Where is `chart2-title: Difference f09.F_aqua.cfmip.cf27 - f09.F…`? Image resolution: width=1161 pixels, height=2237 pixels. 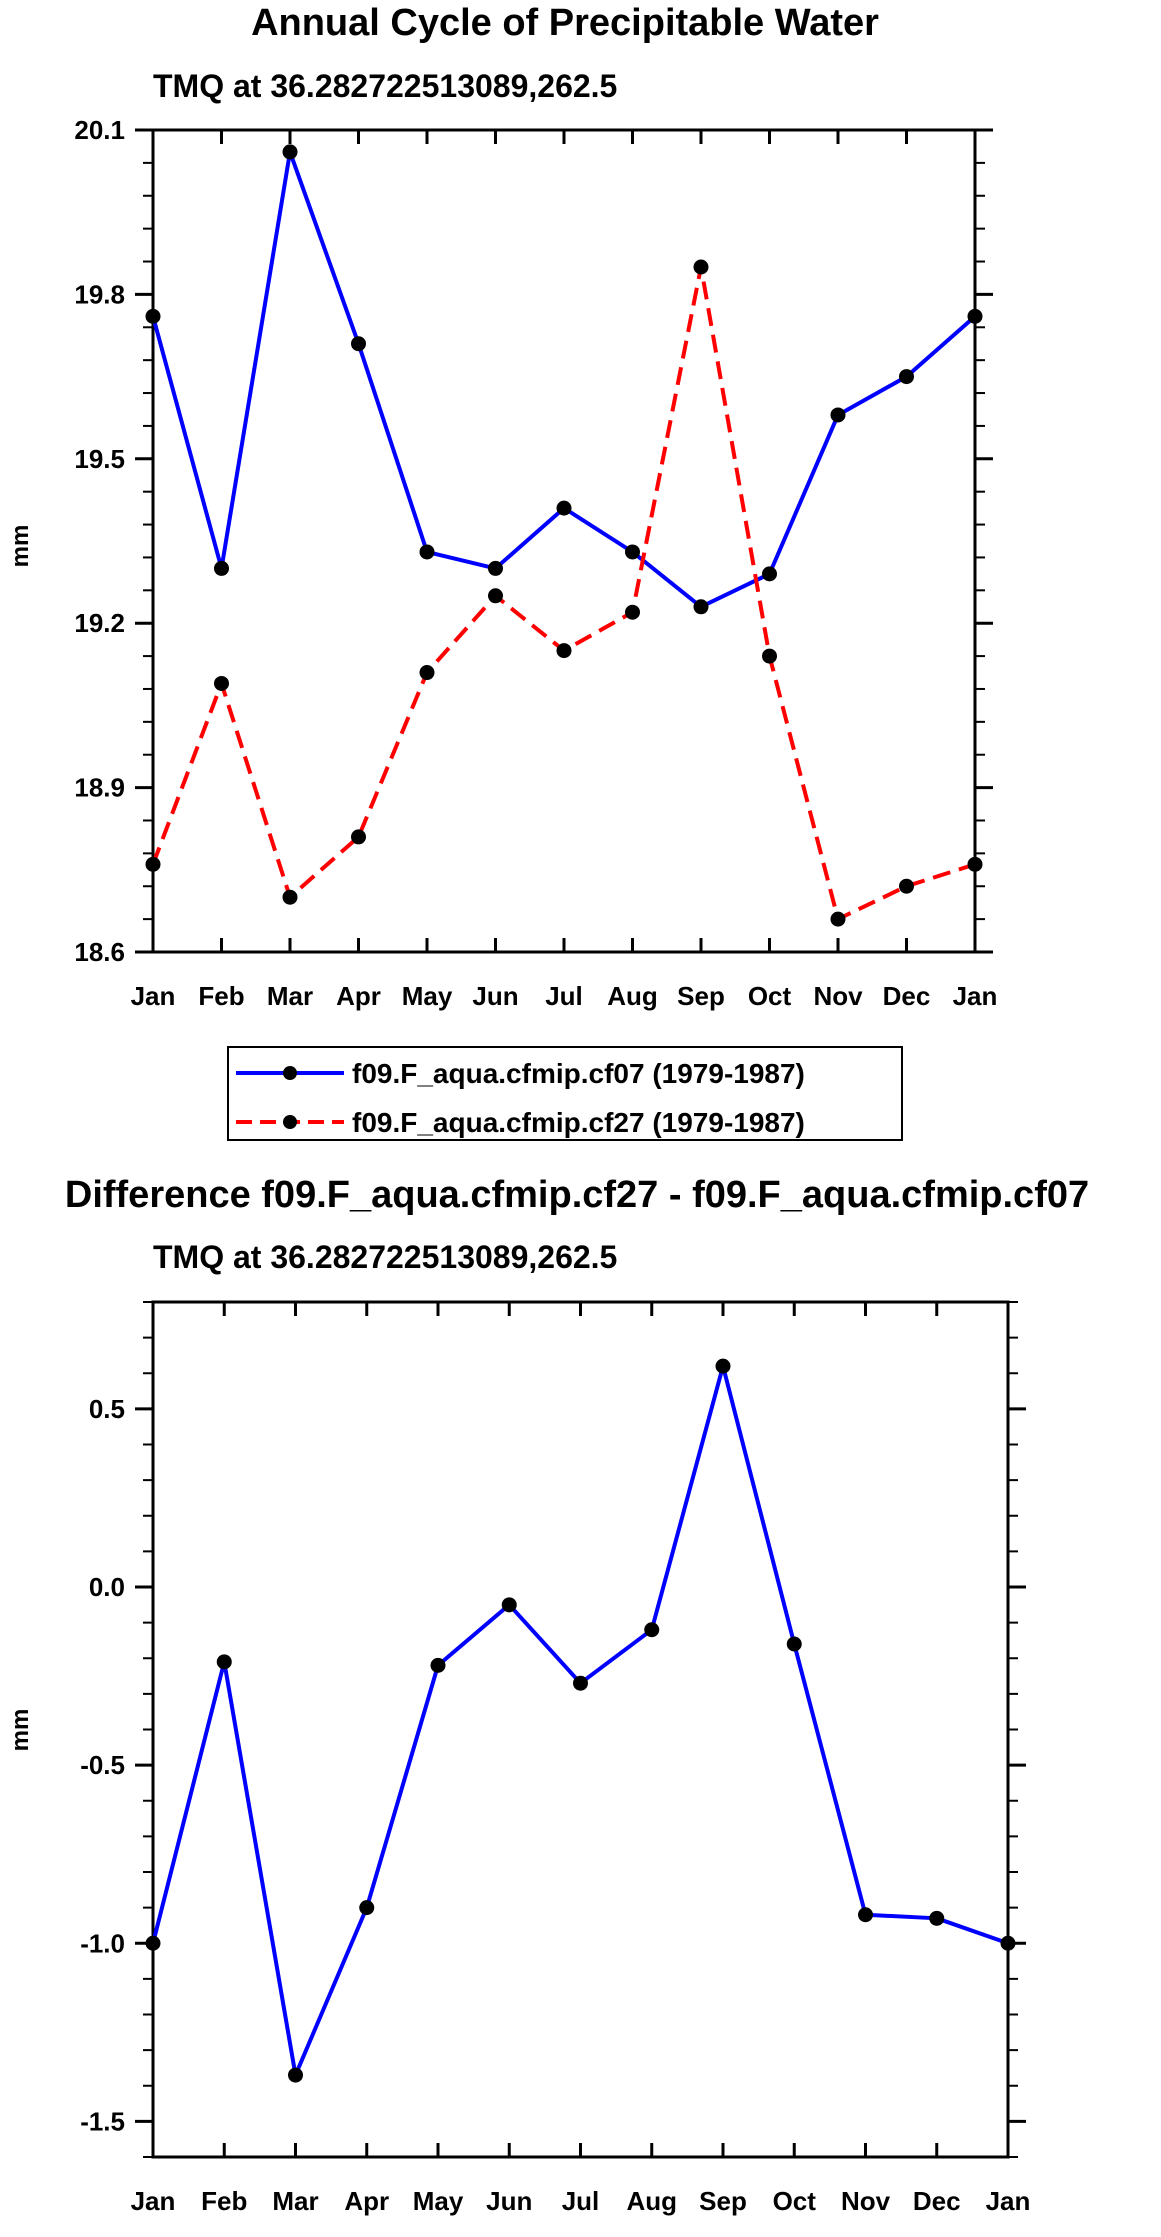
chart2-title: Difference f09.F_aqua.cfmip.cf27 - f09.F… is located at coordinates (577, 1195).